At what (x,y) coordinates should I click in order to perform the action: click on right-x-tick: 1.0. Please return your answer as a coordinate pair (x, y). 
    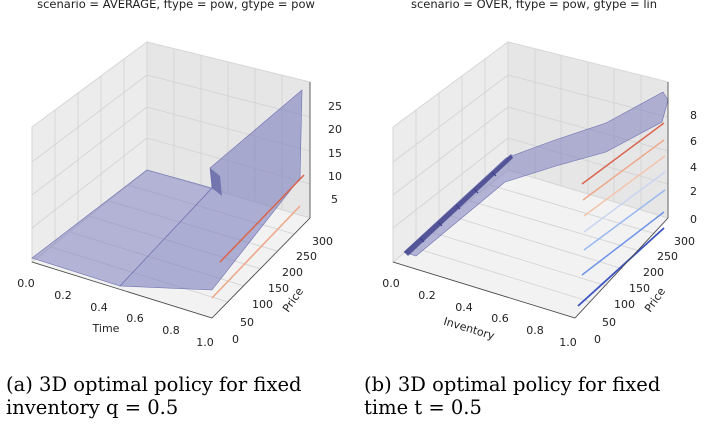
    Looking at the image, I should click on (568, 342).